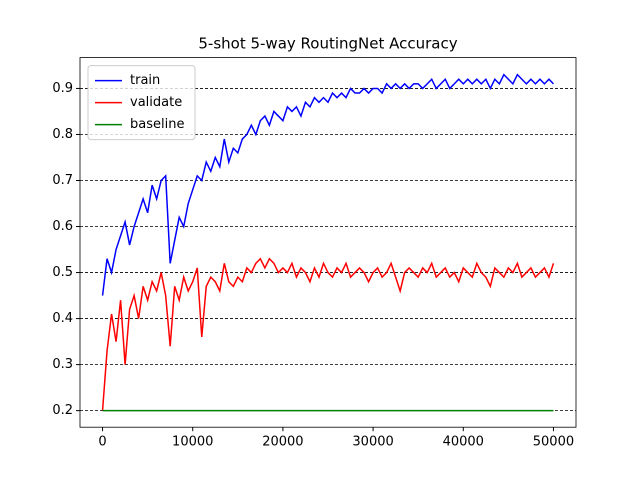 The width and height of the screenshot is (640, 480). I want to click on x-tick-label: 20000, so click(282, 442).